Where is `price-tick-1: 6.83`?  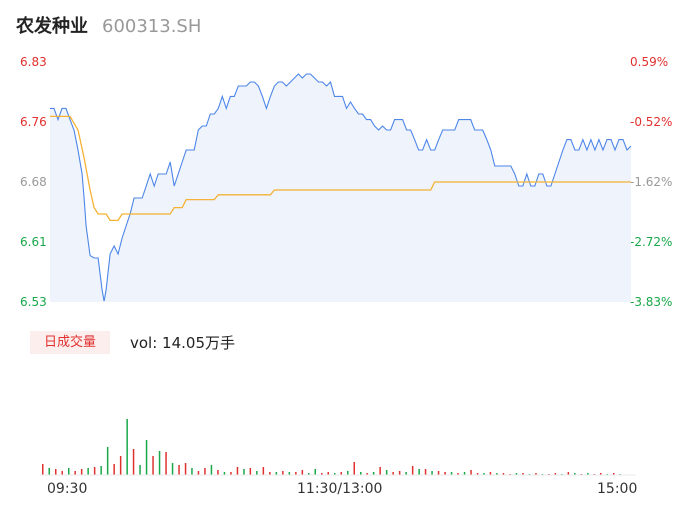
price-tick-1: 6.83 is located at coordinates (33, 62).